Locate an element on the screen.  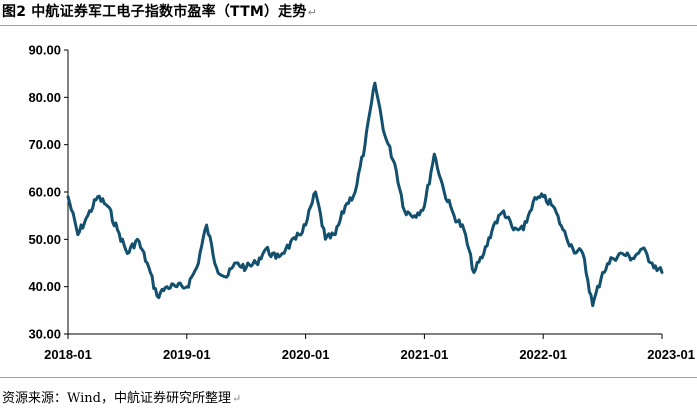
y-axis-ticks: 30.00 40.00 50.00 60.00 70.00 80.00 90.00 is located at coordinates (48, 192).